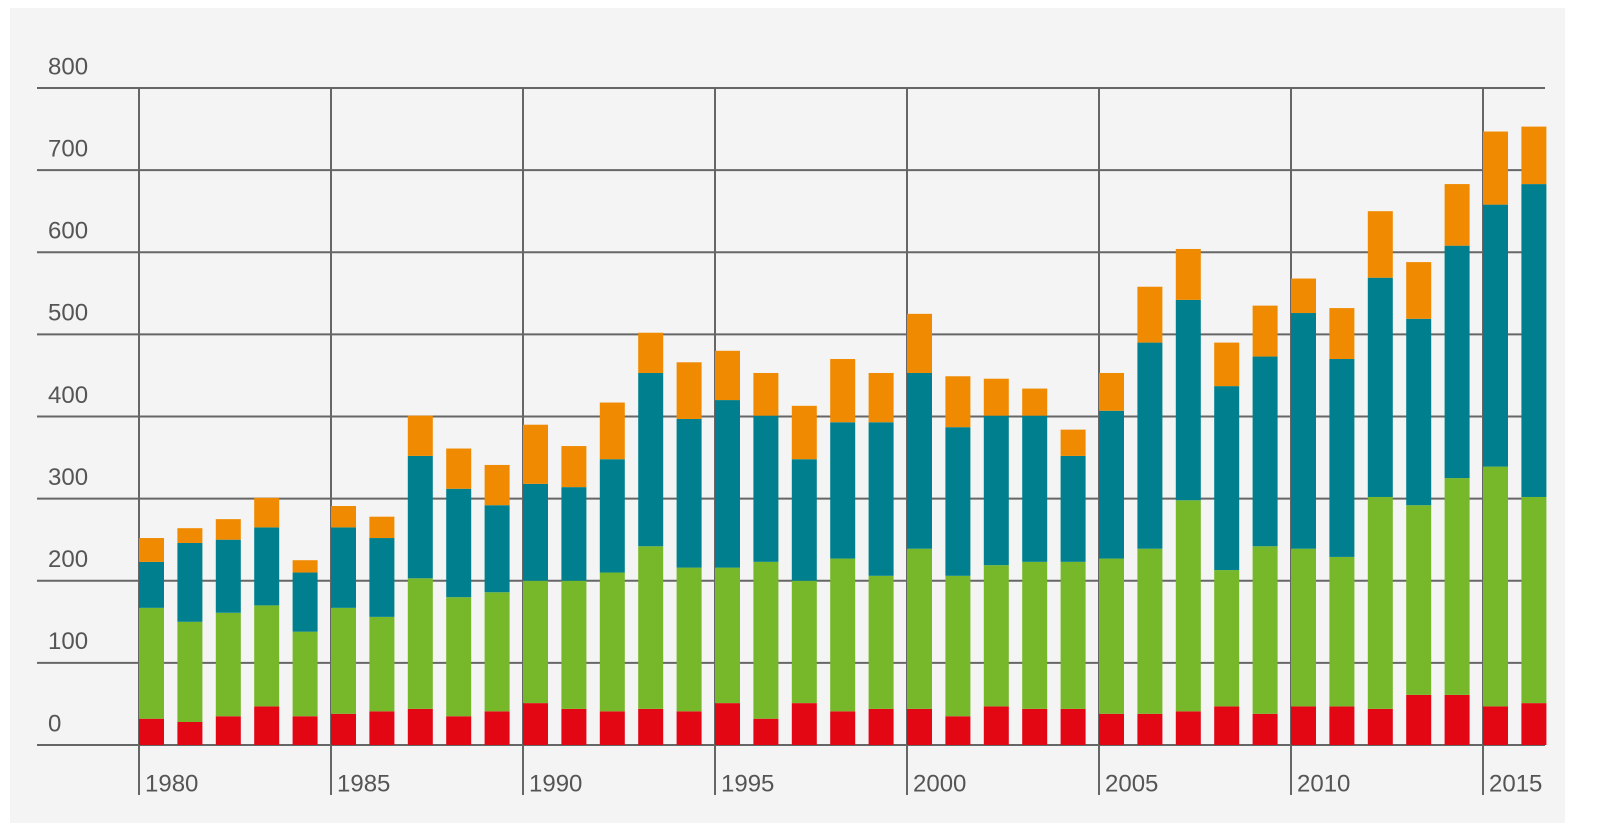 This screenshot has height=840, width=1607. Describe the element at coordinates (363, 783) in the screenshot. I see `x-tick-label: 1985` at that location.